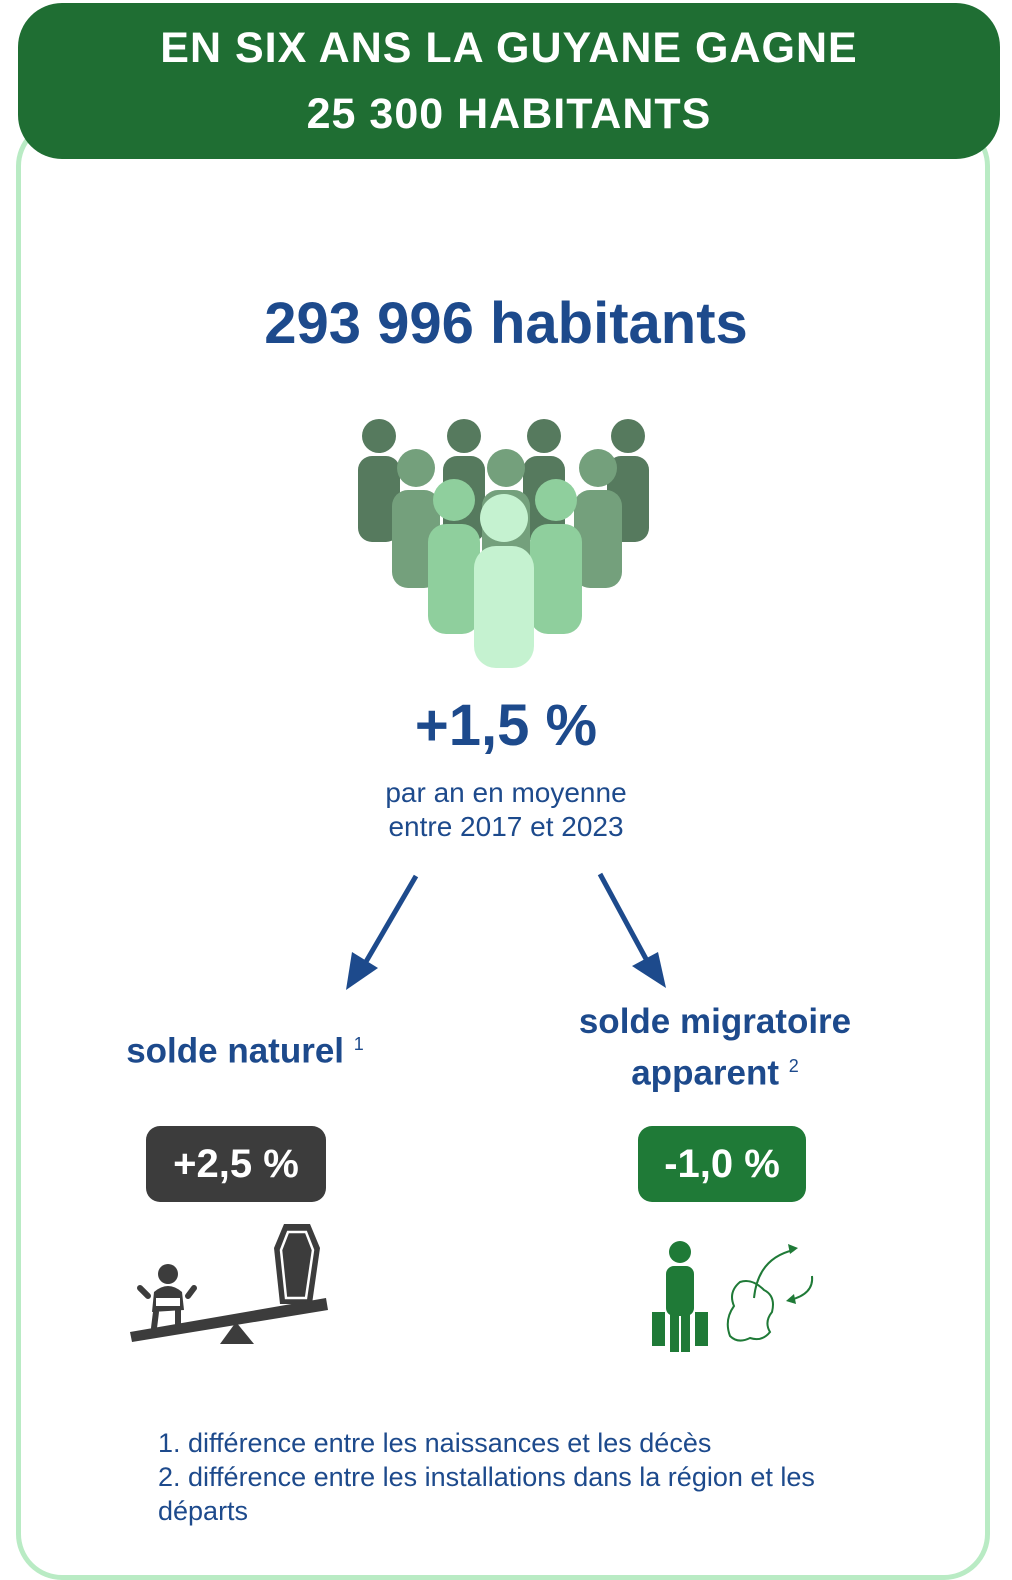  Describe the element at coordinates (631, 930) in the screenshot. I see `arrow-down-right-icon` at that location.